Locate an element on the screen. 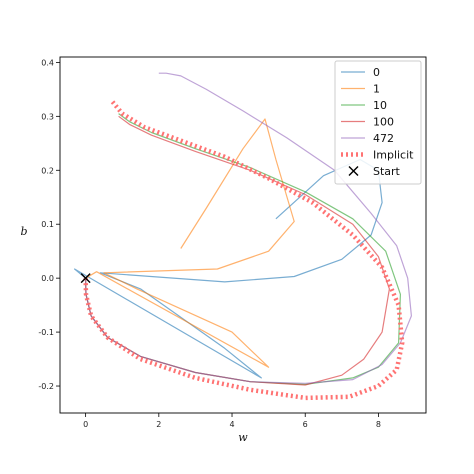  legend-label-10: 10 is located at coordinates (380, 105).